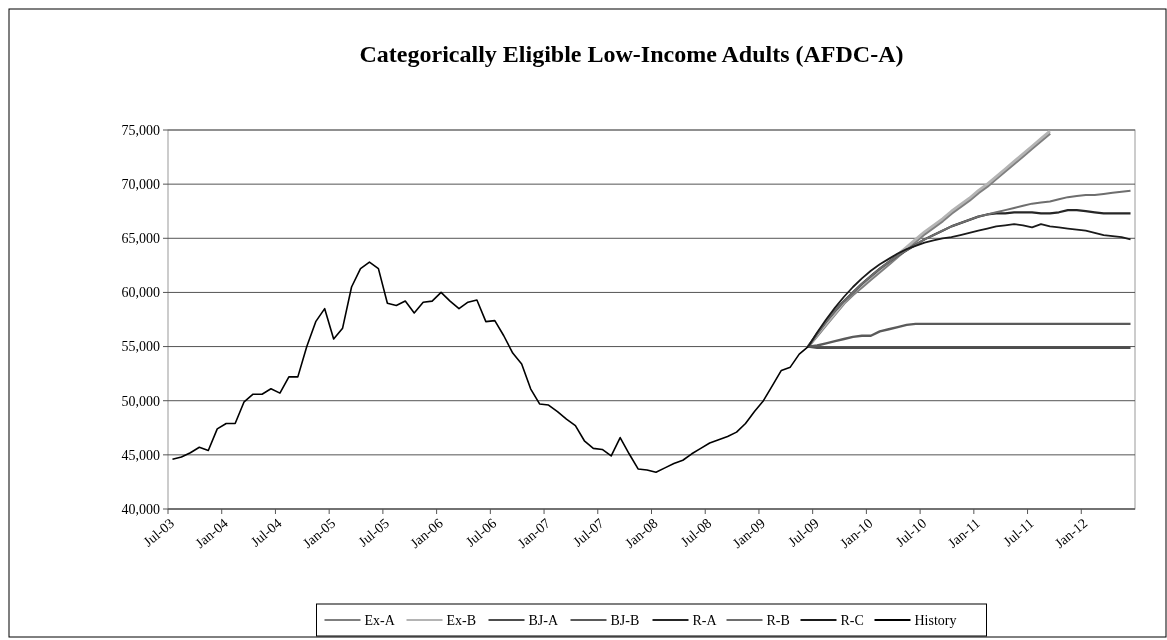 This screenshot has width=1167, height=640. I want to click on legend-label: Ex-B, so click(461, 620).